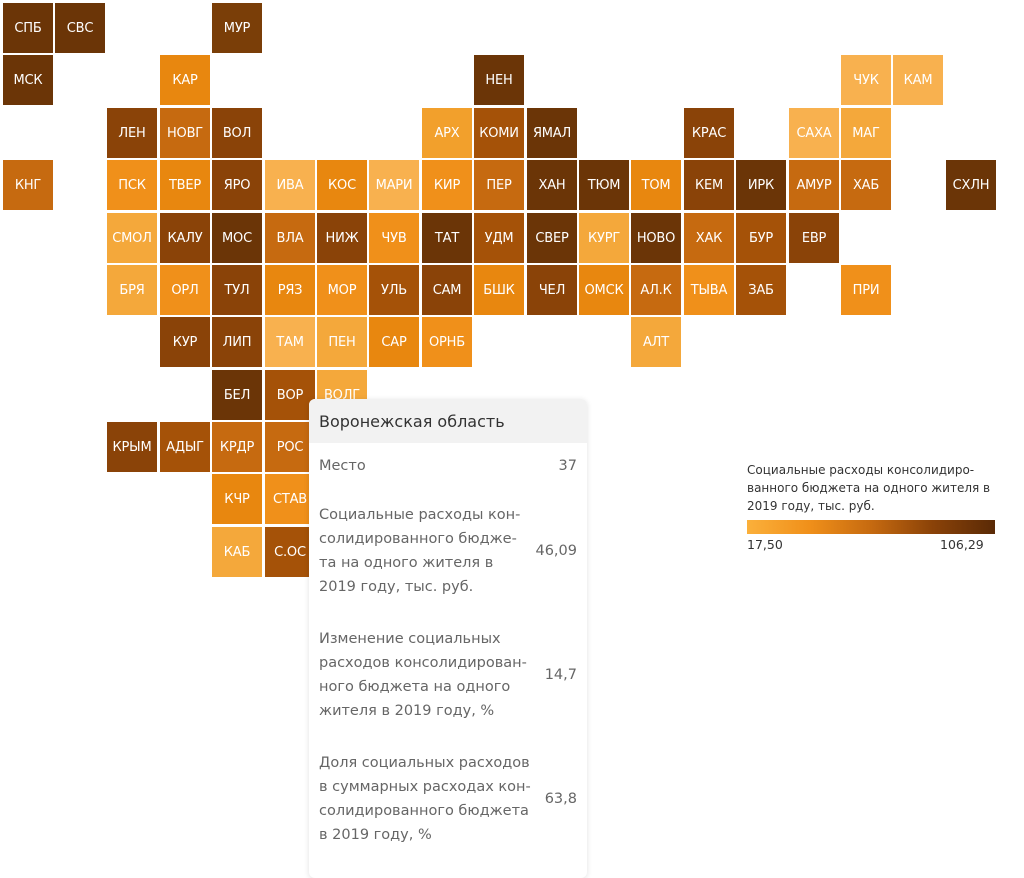  Describe the element at coordinates (237, 238) in the screenshot. I see `region-tile: МОС` at that location.